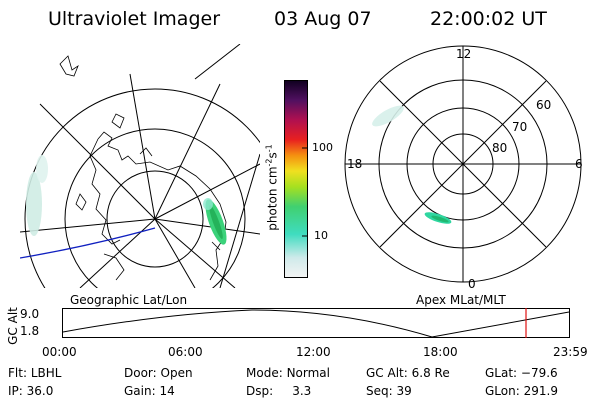 Image resolution: width=600 pixels, height=400 pixels. What do you see at coordinates (323, 19) in the screenshot?
I see `date-label: 03 Aug 07` at bounding box center [323, 19].